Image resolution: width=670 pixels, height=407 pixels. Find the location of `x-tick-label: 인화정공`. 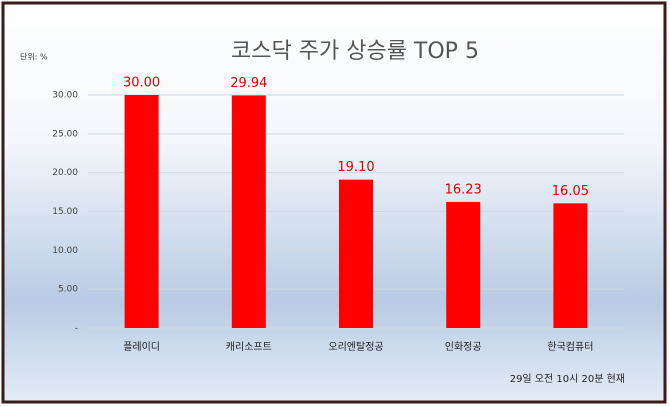

x-tick-label: 인화정공 is located at coordinates (463, 347).